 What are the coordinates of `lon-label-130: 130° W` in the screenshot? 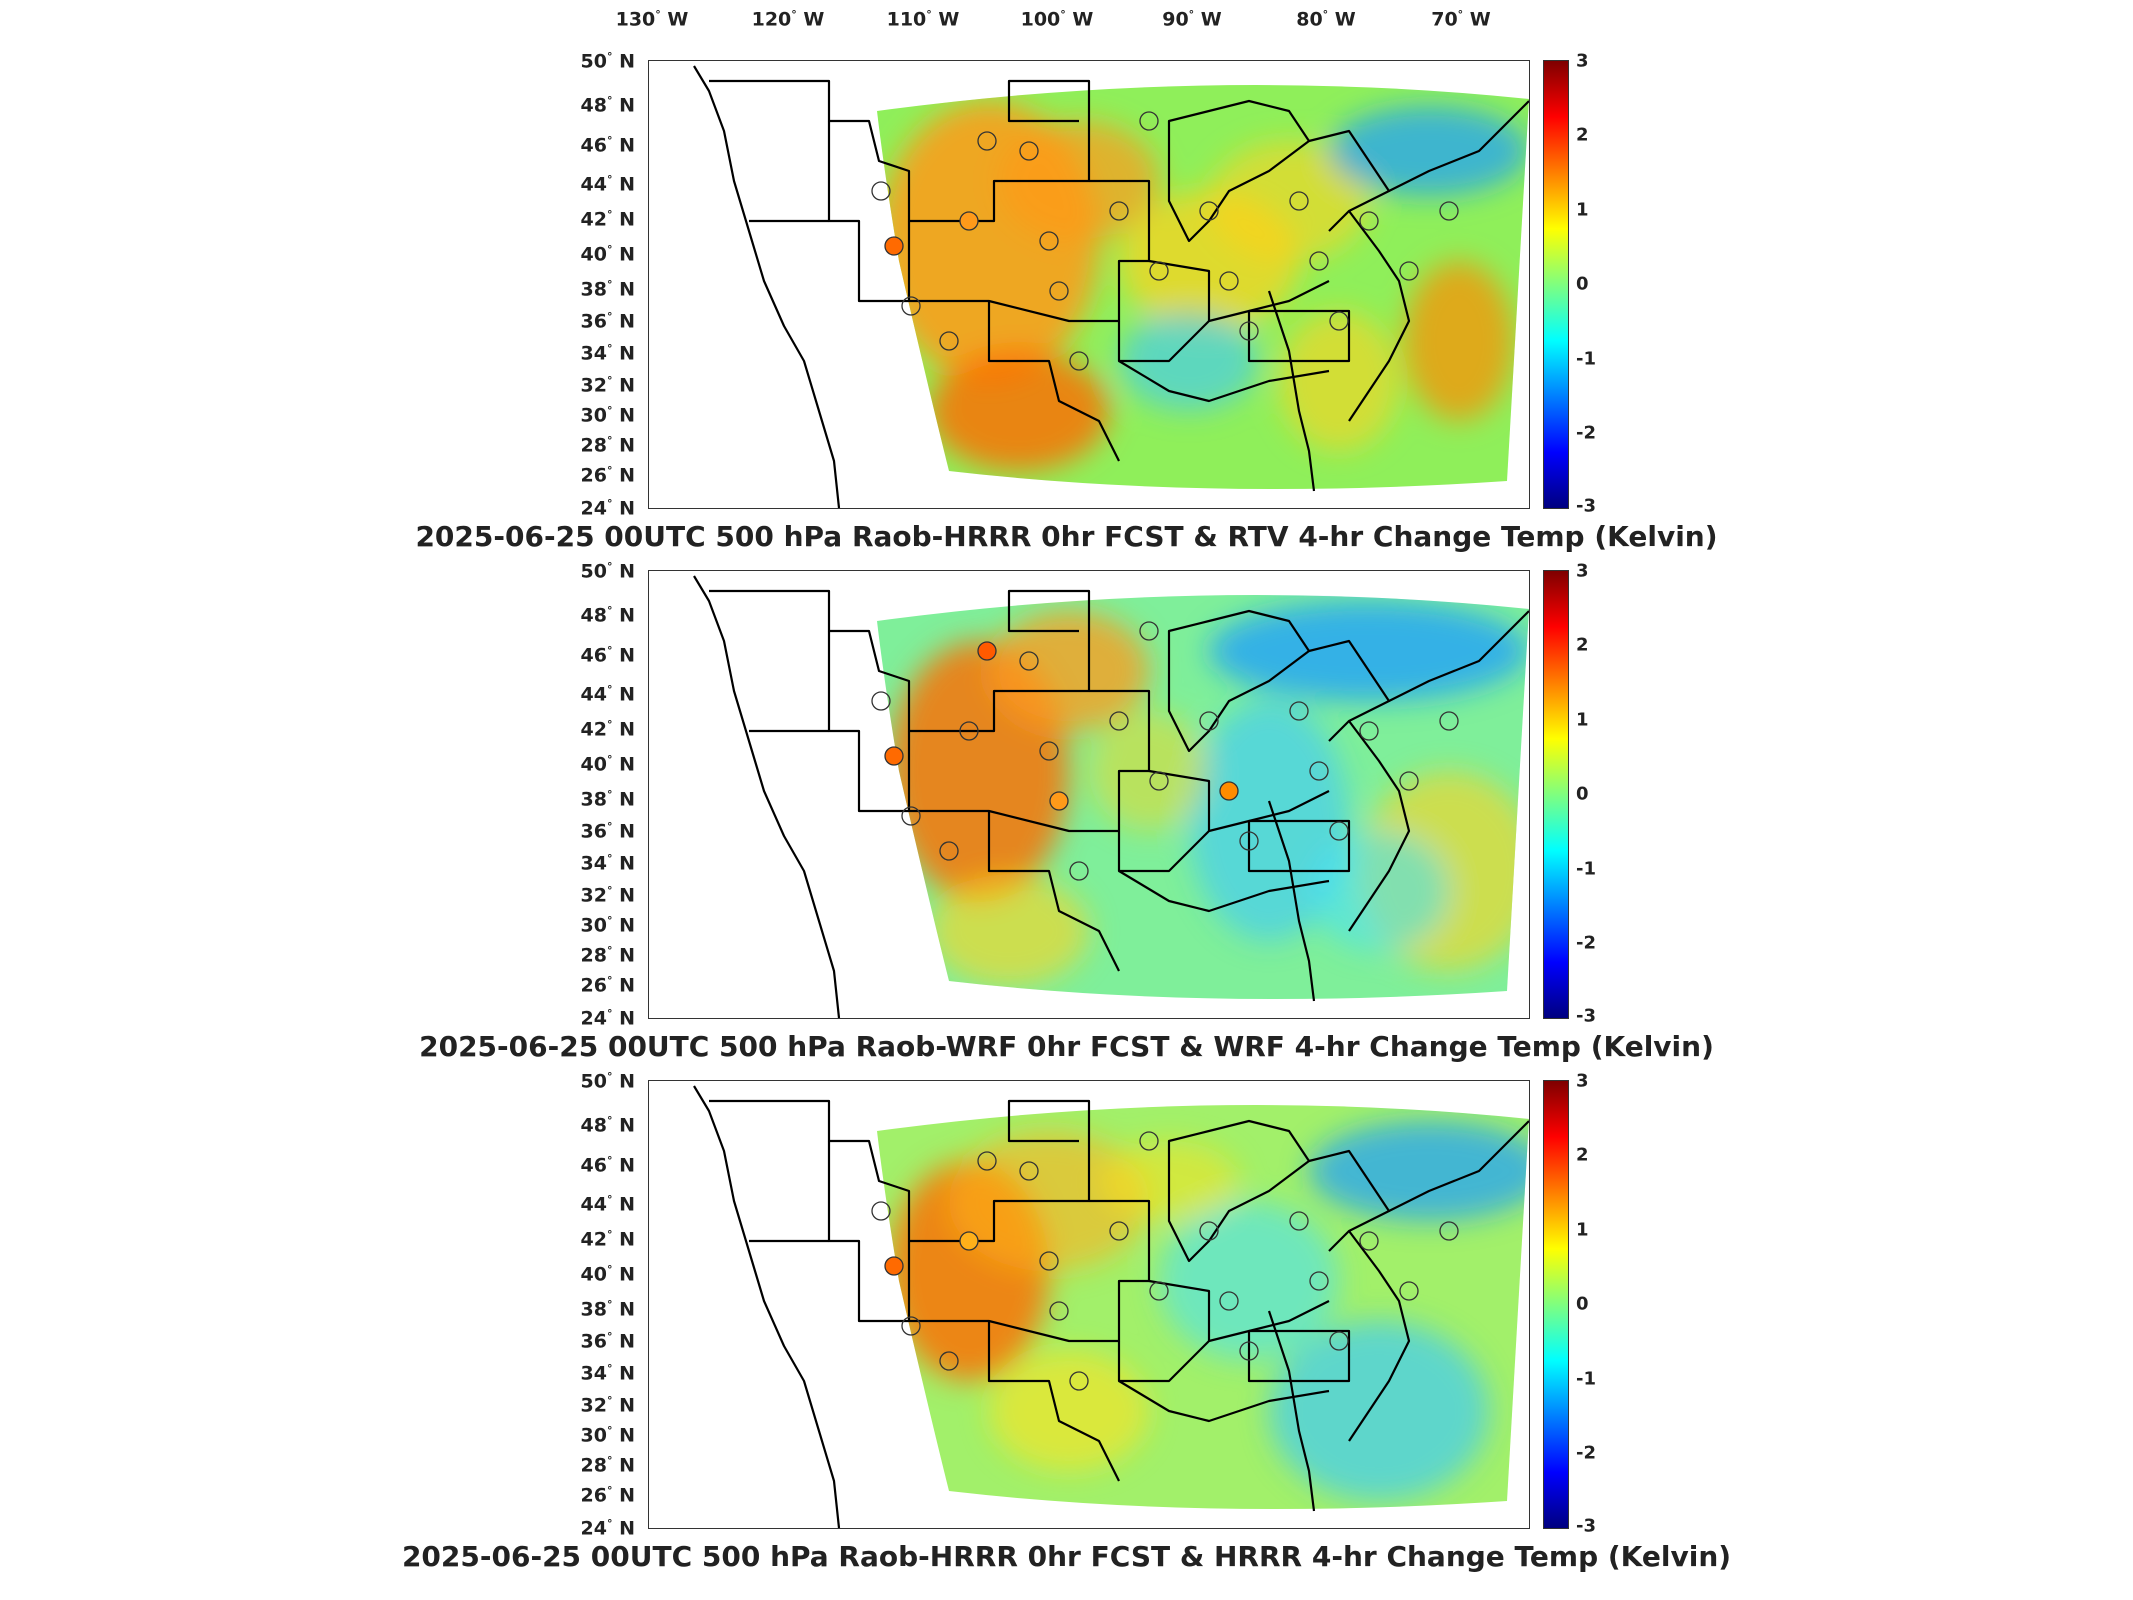 It's located at (652, 19).